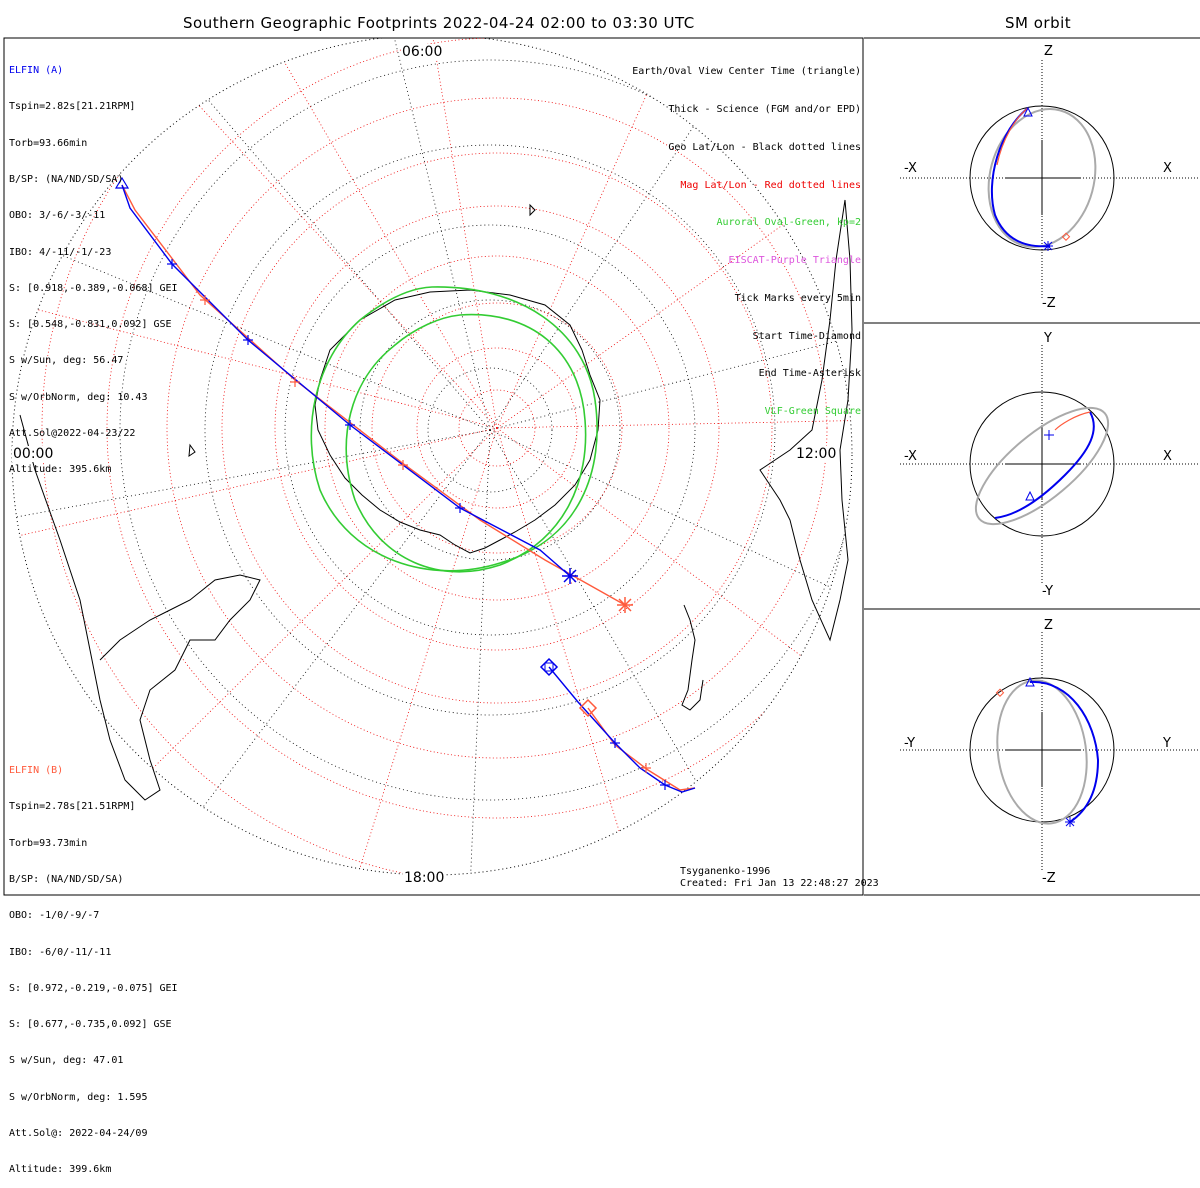  Describe the element at coordinates (1167, 743) in the screenshot. I see `orbit3-label-right: Y` at that location.